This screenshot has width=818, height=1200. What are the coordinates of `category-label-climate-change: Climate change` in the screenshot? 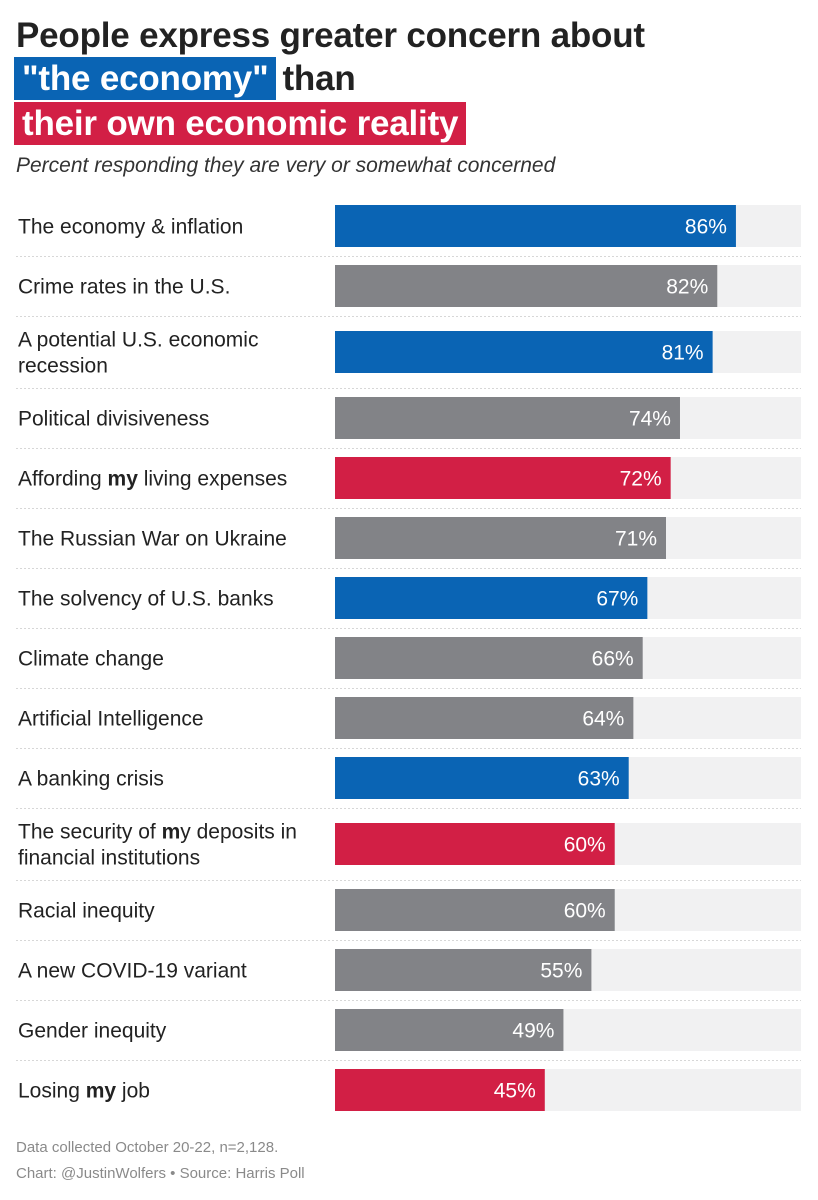 It's located at (91, 659).